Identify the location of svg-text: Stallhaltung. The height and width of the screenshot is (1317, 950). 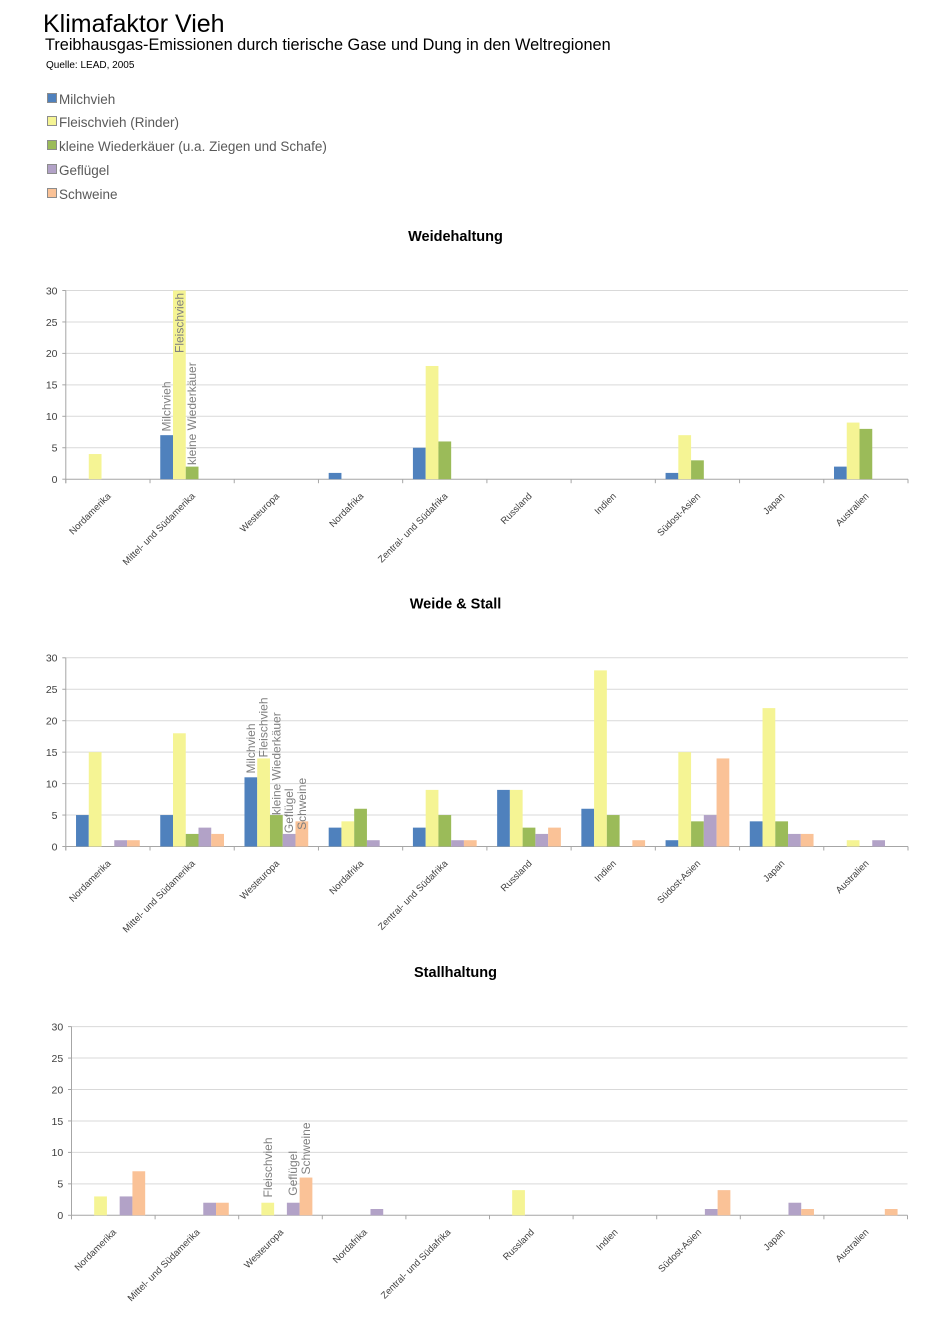
(455, 973).